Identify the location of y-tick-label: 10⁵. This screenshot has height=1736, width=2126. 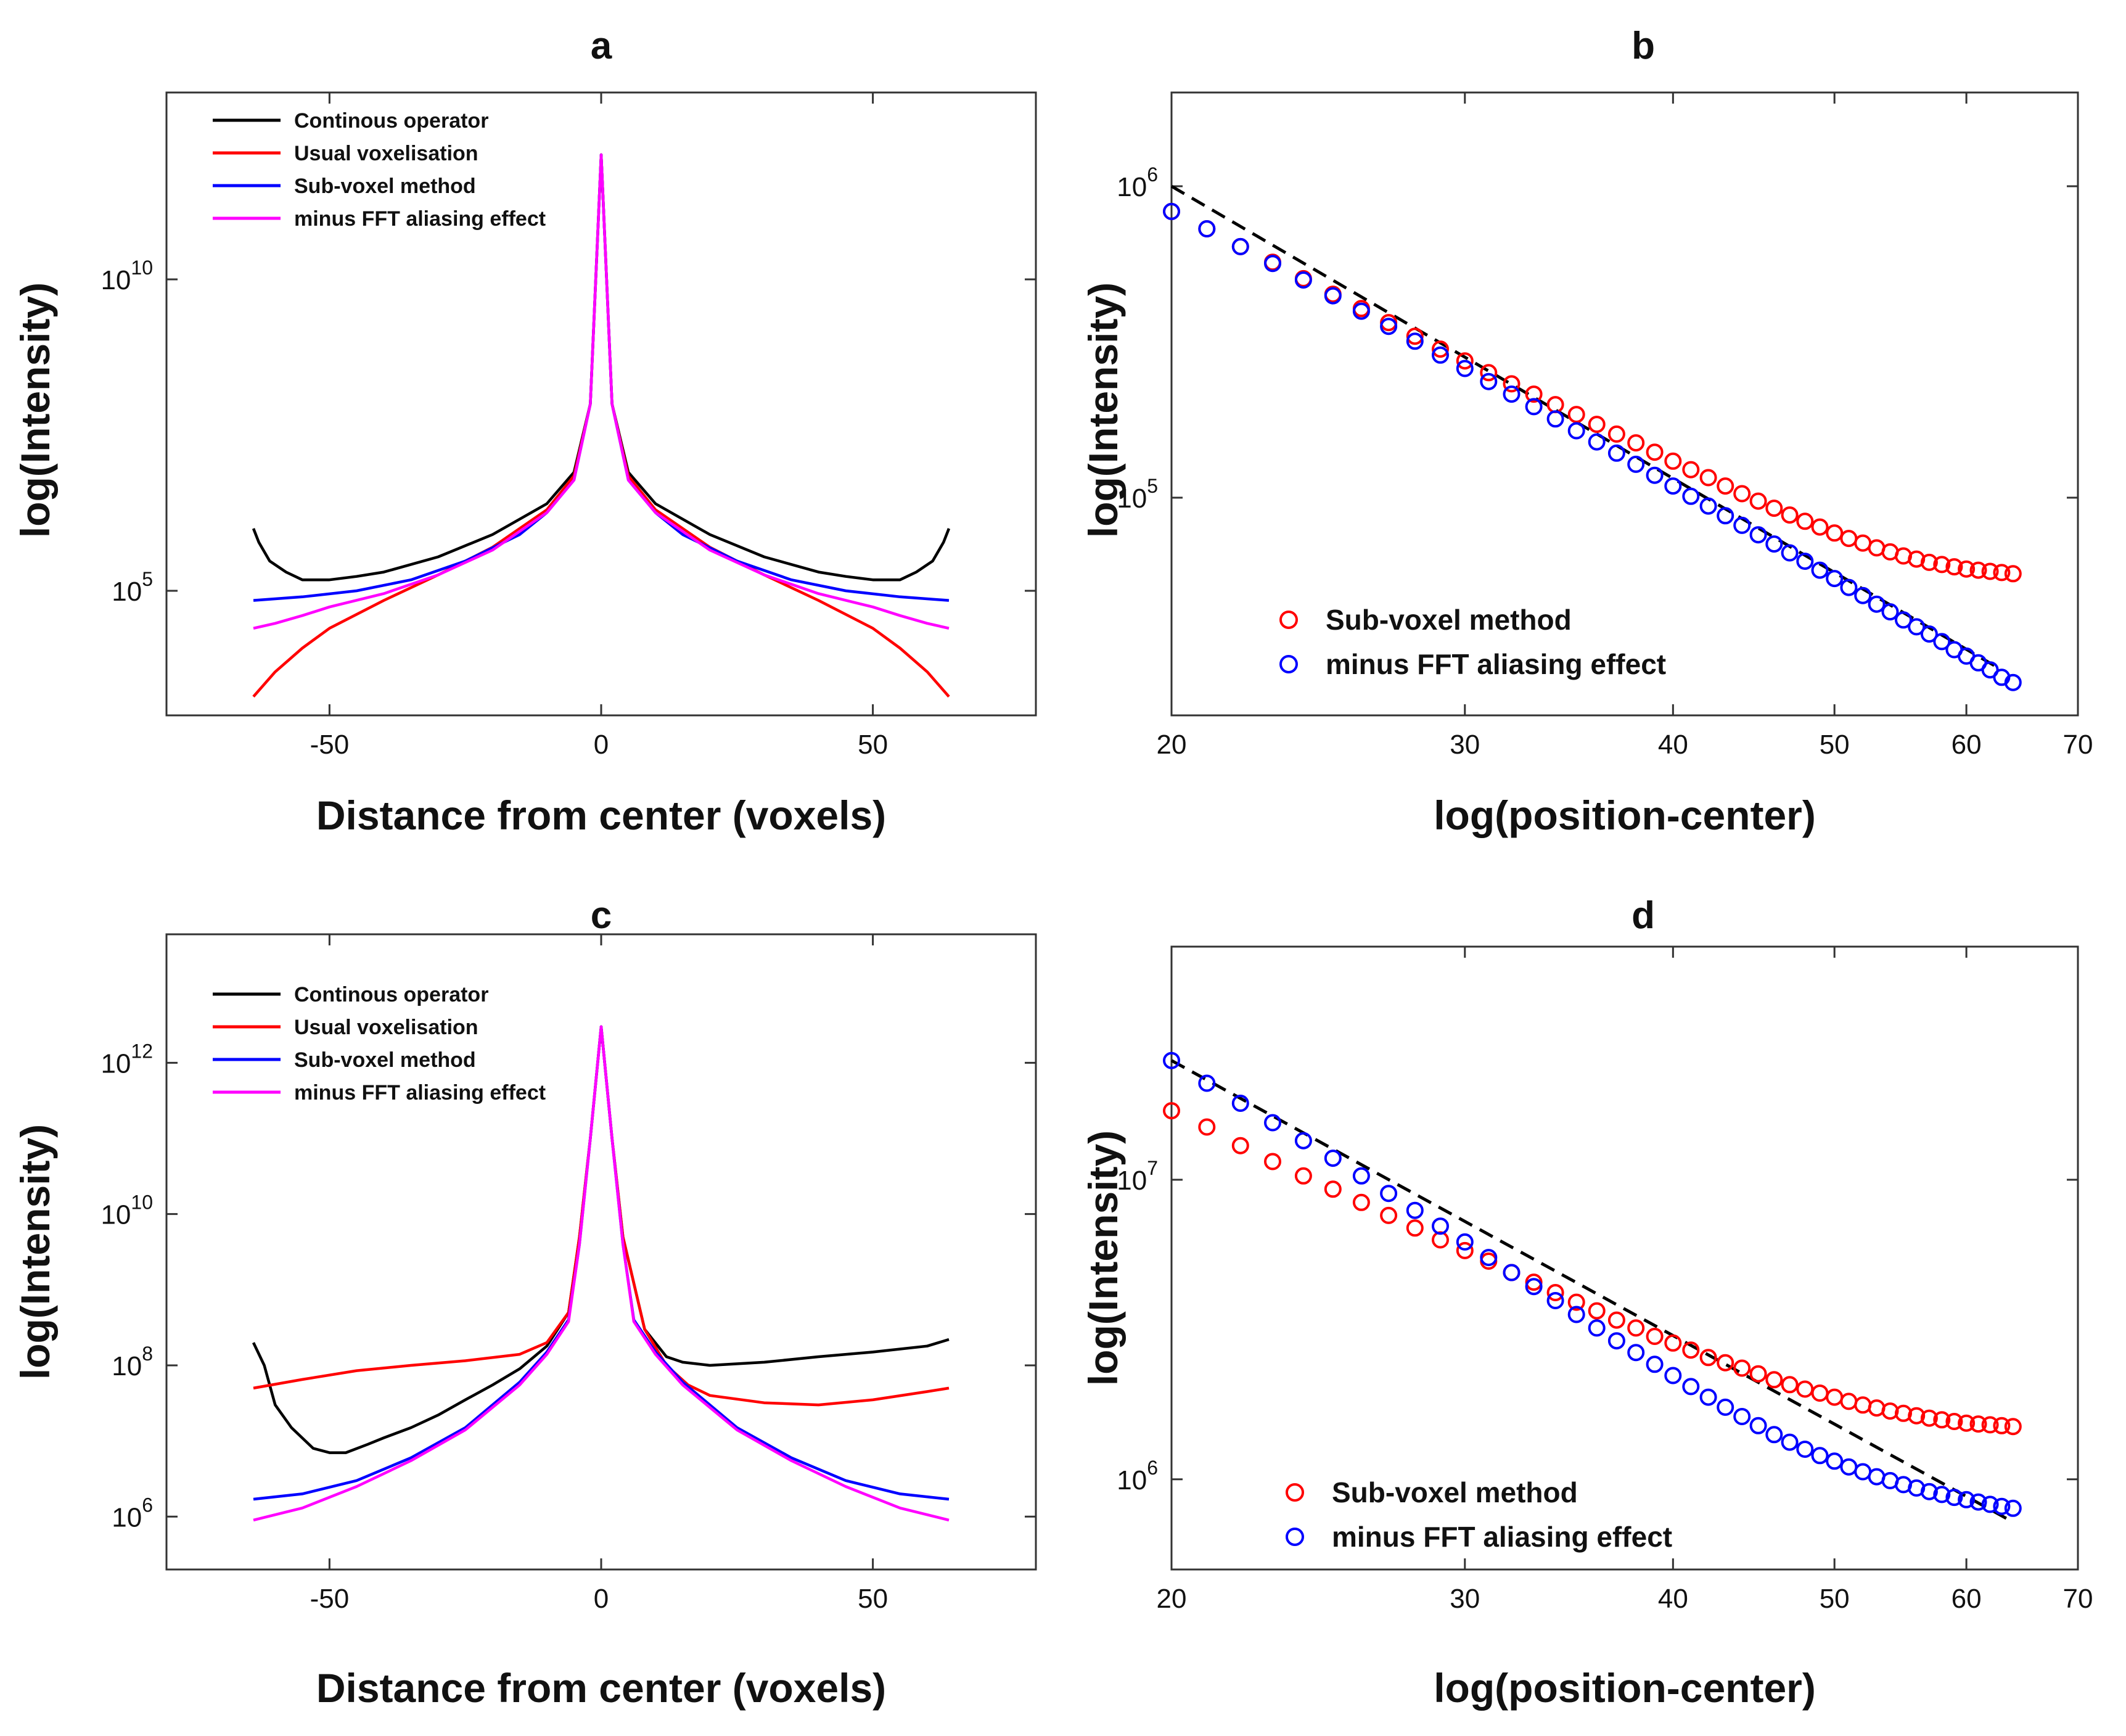
(132, 587).